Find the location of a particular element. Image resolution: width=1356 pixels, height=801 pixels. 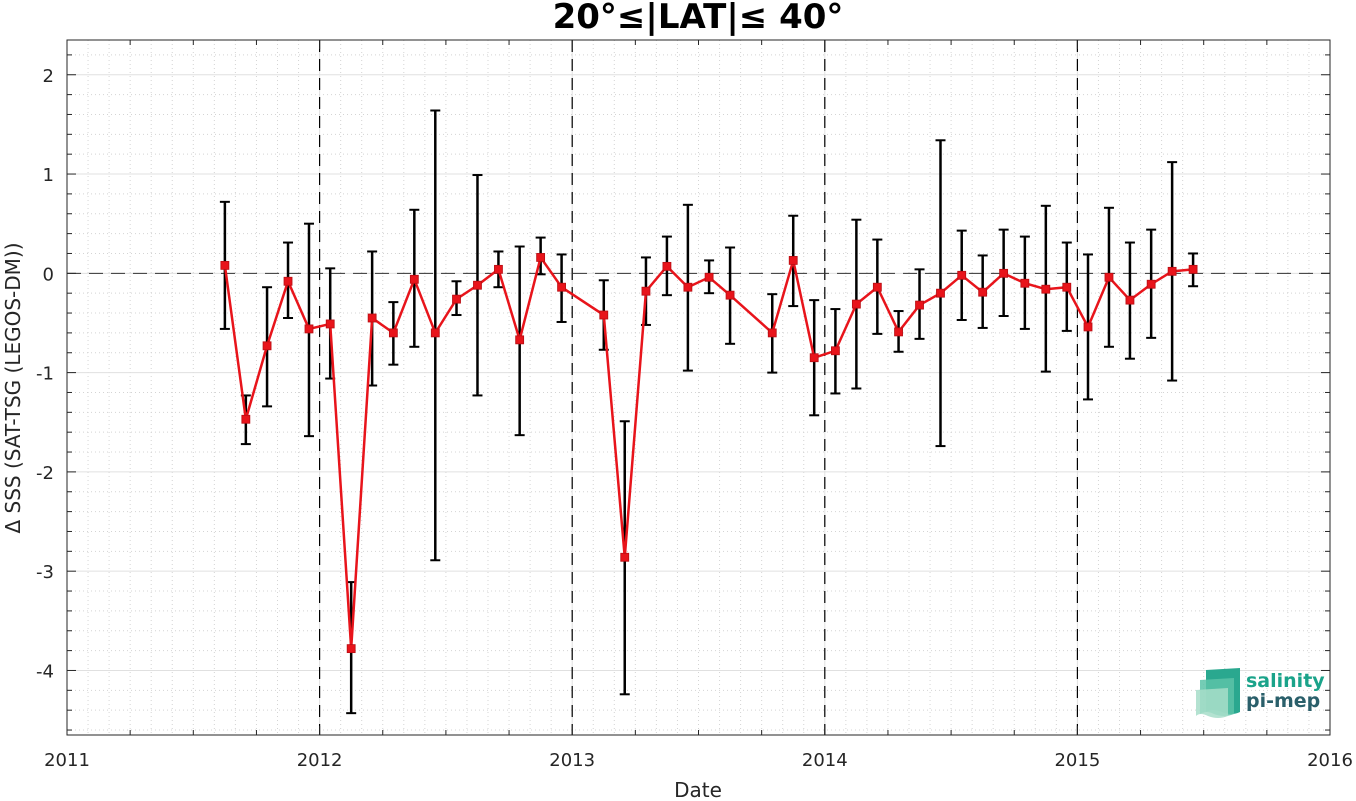

x-axis-label: Date is located at coordinates (698, 789).